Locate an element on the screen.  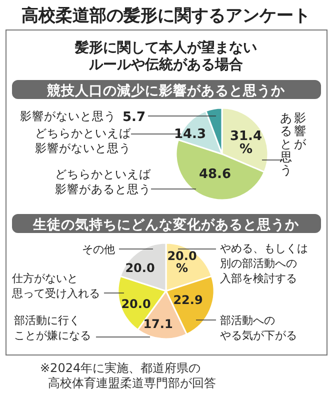
slice-label: どちらかといえば影響があると思う is located at coordinates (103, 181).